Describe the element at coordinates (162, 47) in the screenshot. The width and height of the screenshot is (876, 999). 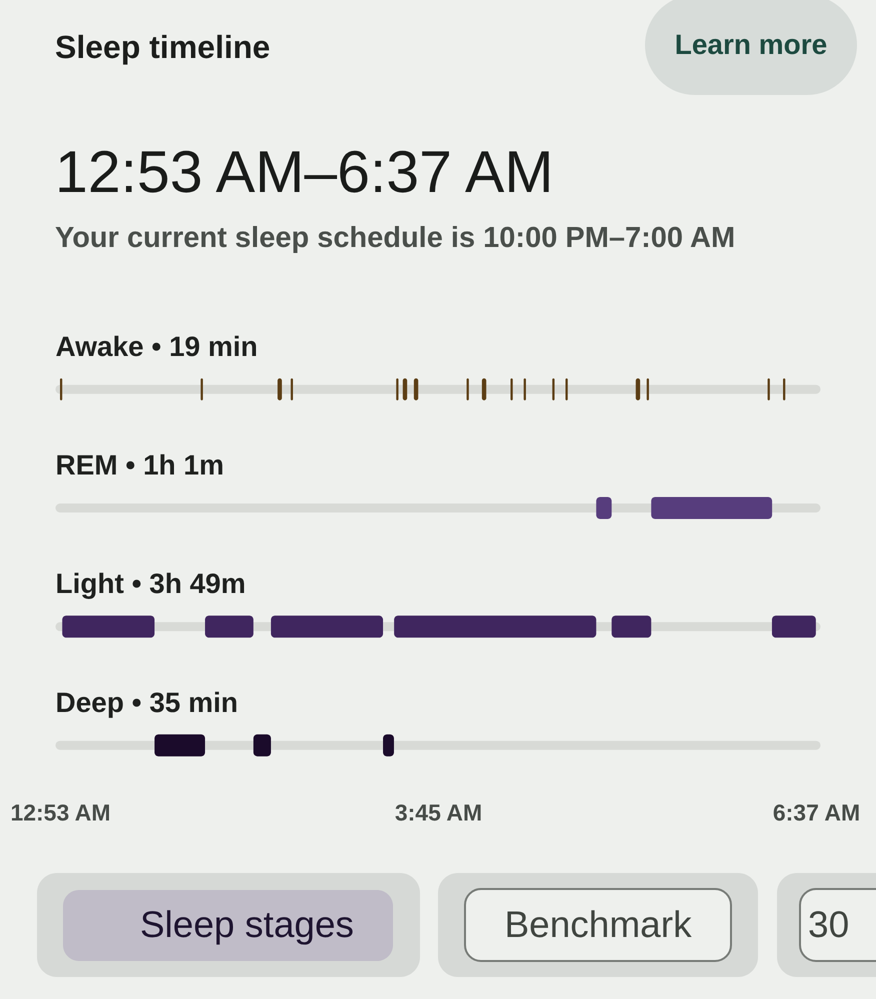
I see `chart-title: Sleep timeline` at that location.